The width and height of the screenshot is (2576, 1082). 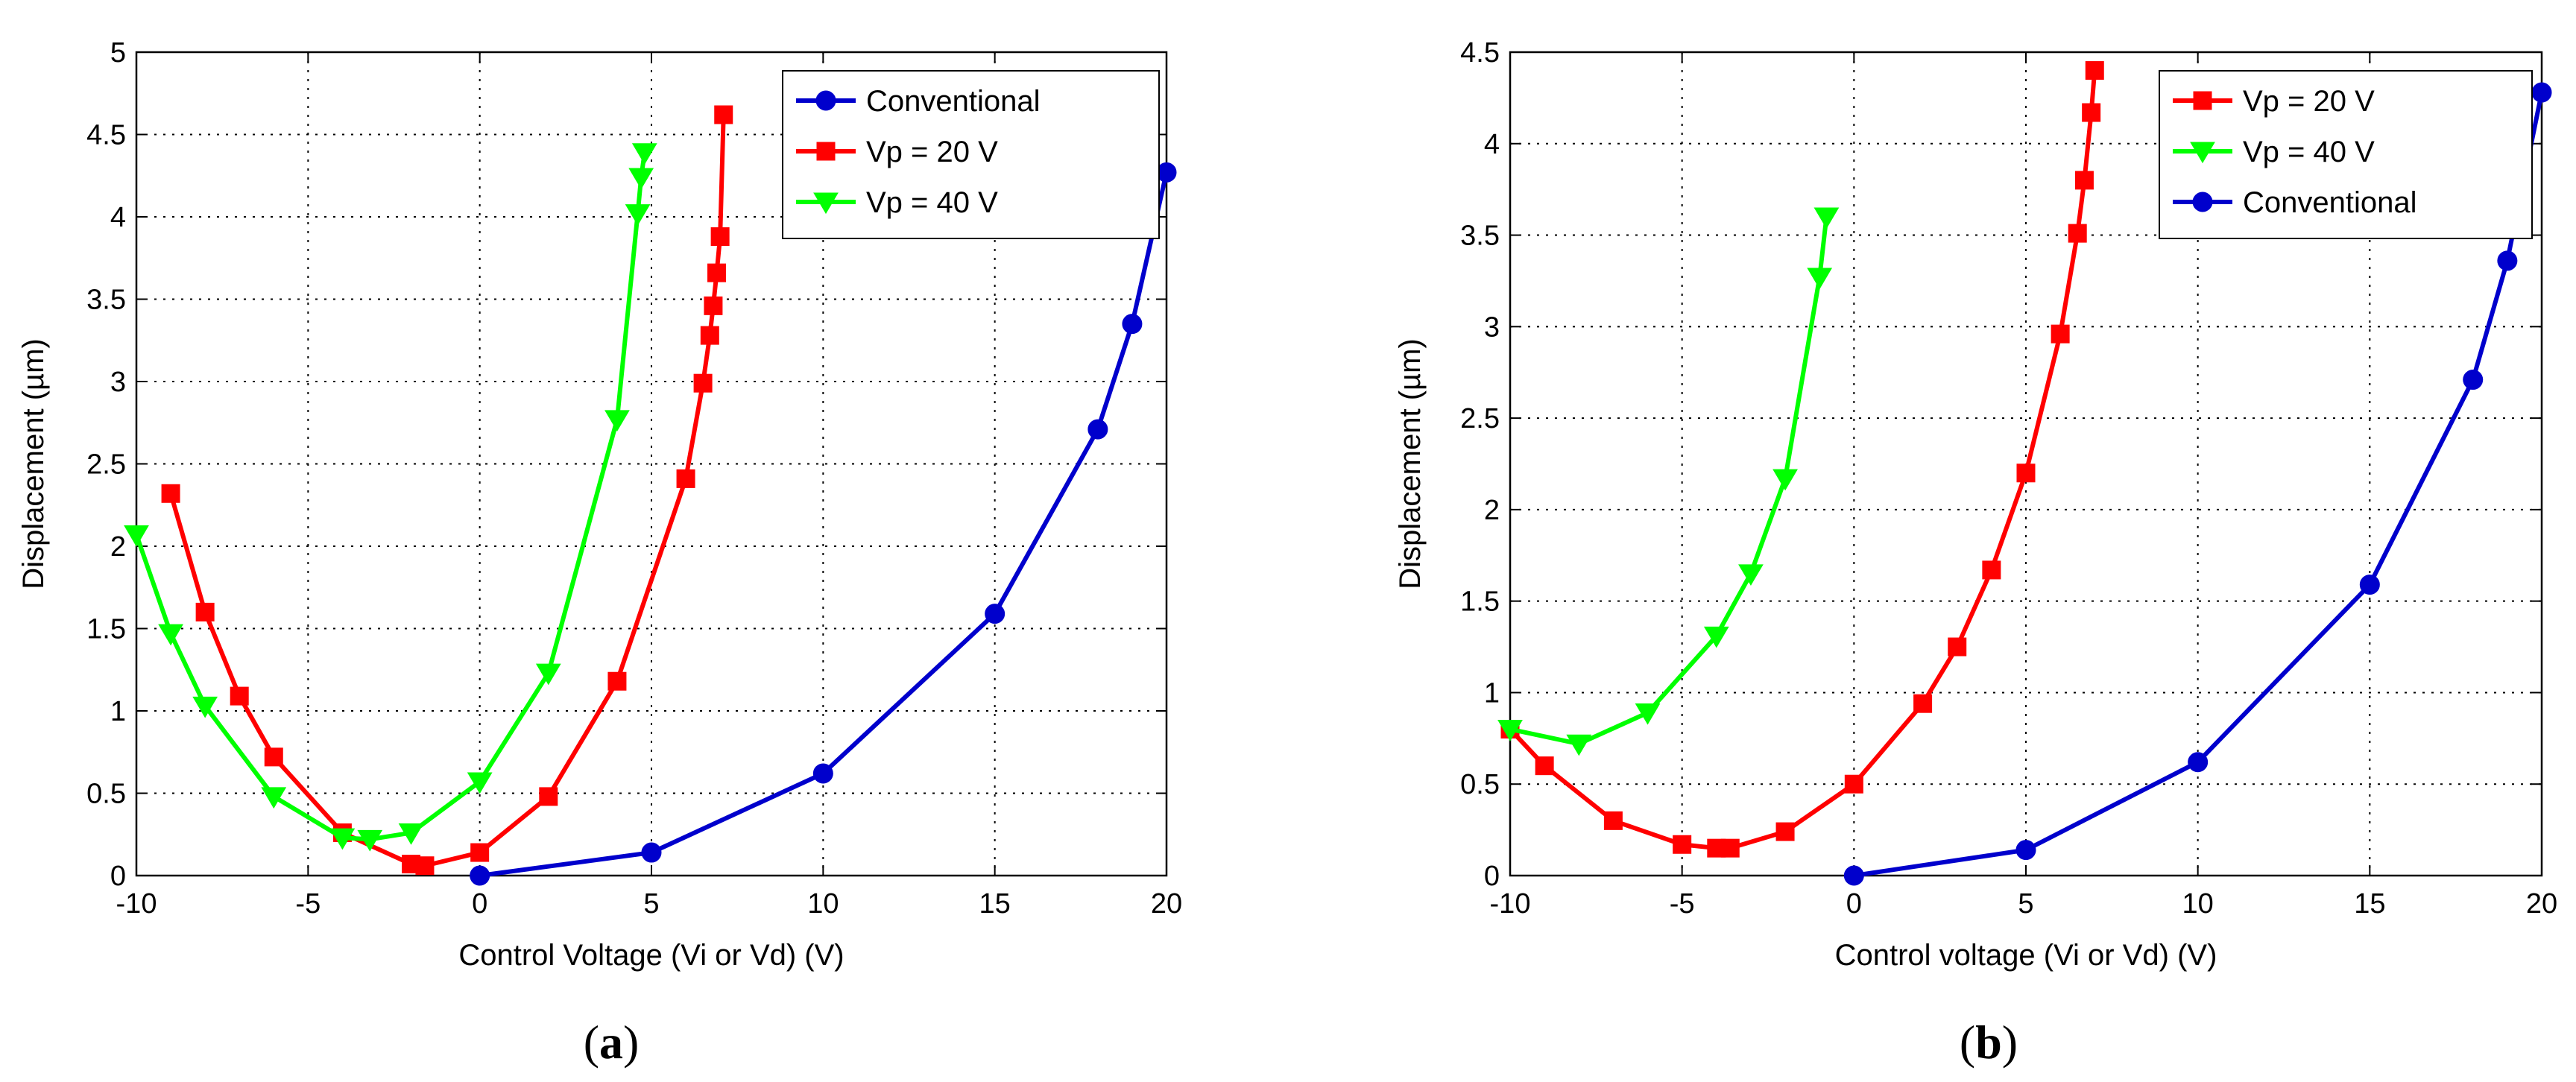 What do you see at coordinates (34, 464) in the screenshot?
I see `y-axis-label-a: Displacement (µm)` at bounding box center [34, 464].